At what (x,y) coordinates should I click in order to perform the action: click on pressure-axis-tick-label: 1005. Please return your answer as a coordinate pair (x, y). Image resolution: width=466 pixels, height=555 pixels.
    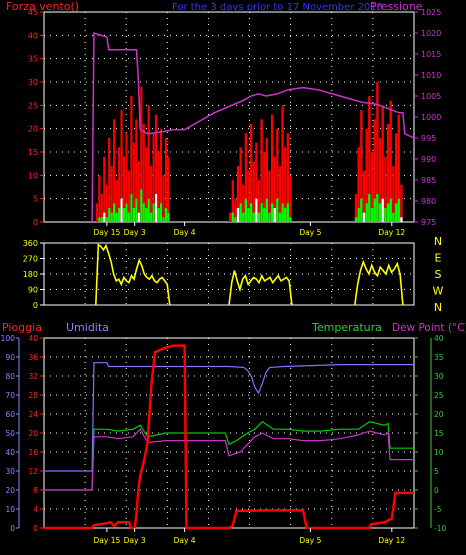
    Looking at the image, I should click on (431, 96).